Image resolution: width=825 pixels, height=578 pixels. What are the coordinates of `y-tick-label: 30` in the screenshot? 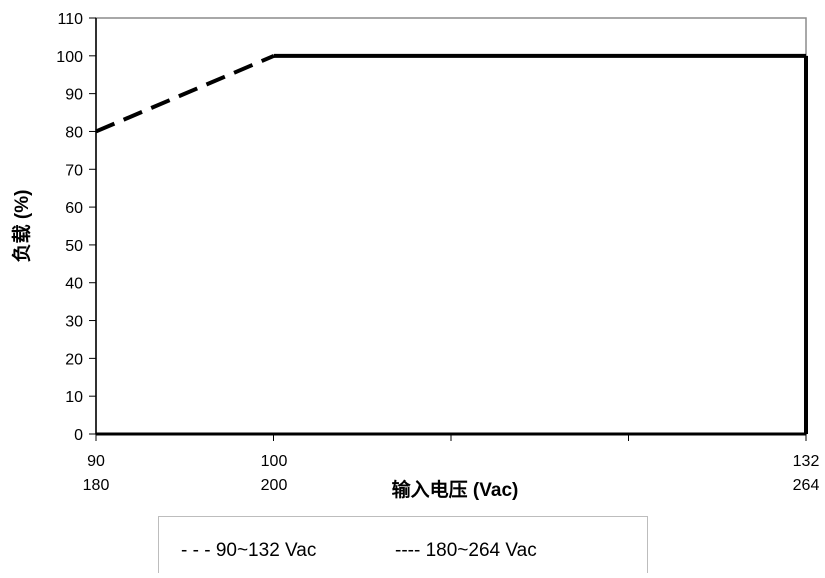 It's located at (74, 322).